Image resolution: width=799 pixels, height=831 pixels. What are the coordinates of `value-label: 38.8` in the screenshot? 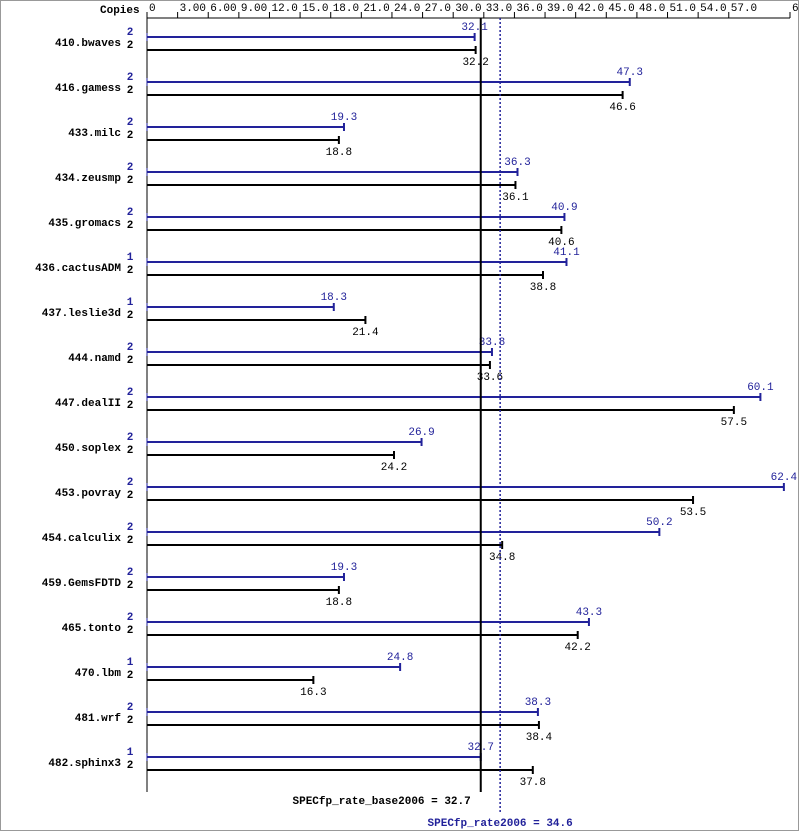 It's located at (543, 288).